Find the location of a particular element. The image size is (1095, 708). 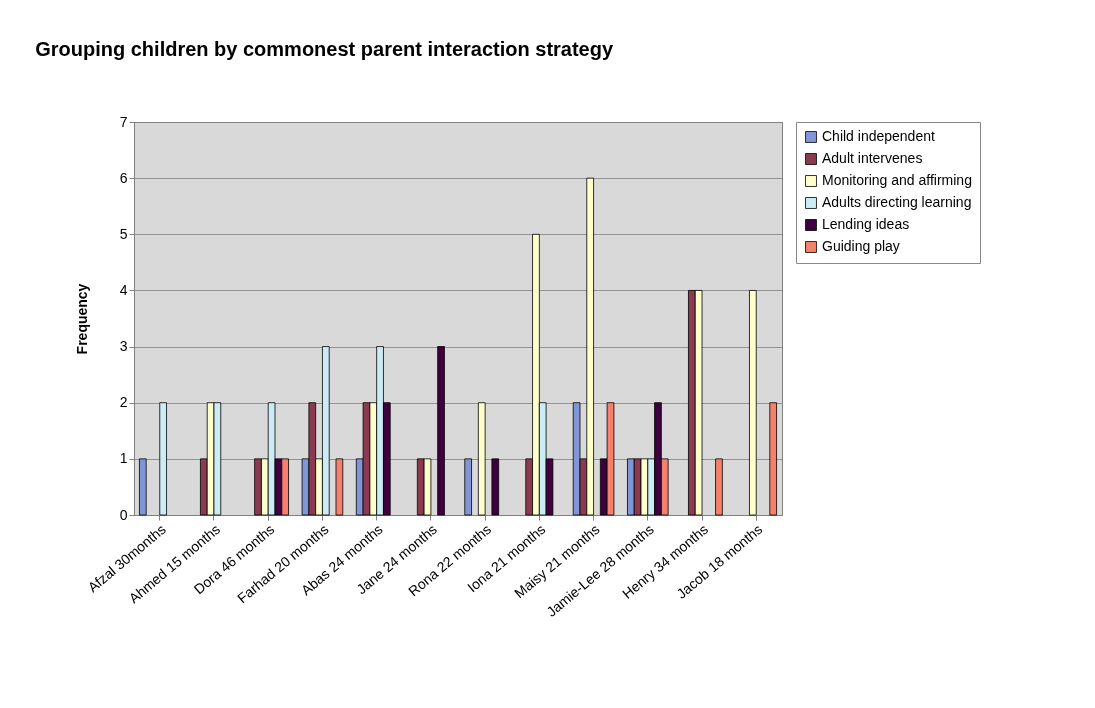

chart-title: Grouping children by commonest parent interaction strategy is located at coordinates (324, 49).